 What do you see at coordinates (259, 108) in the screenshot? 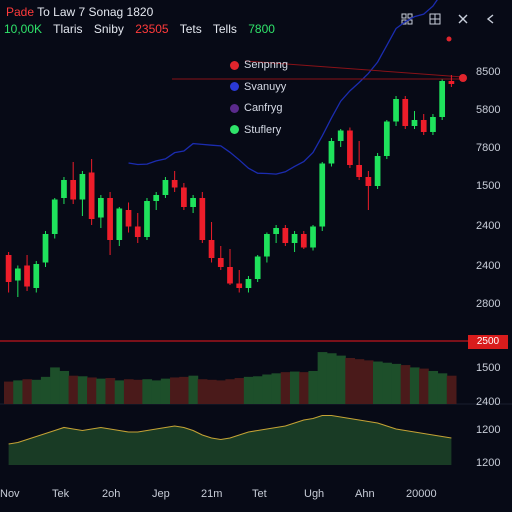
I see `legend-item: Canfryg` at bounding box center [259, 108].